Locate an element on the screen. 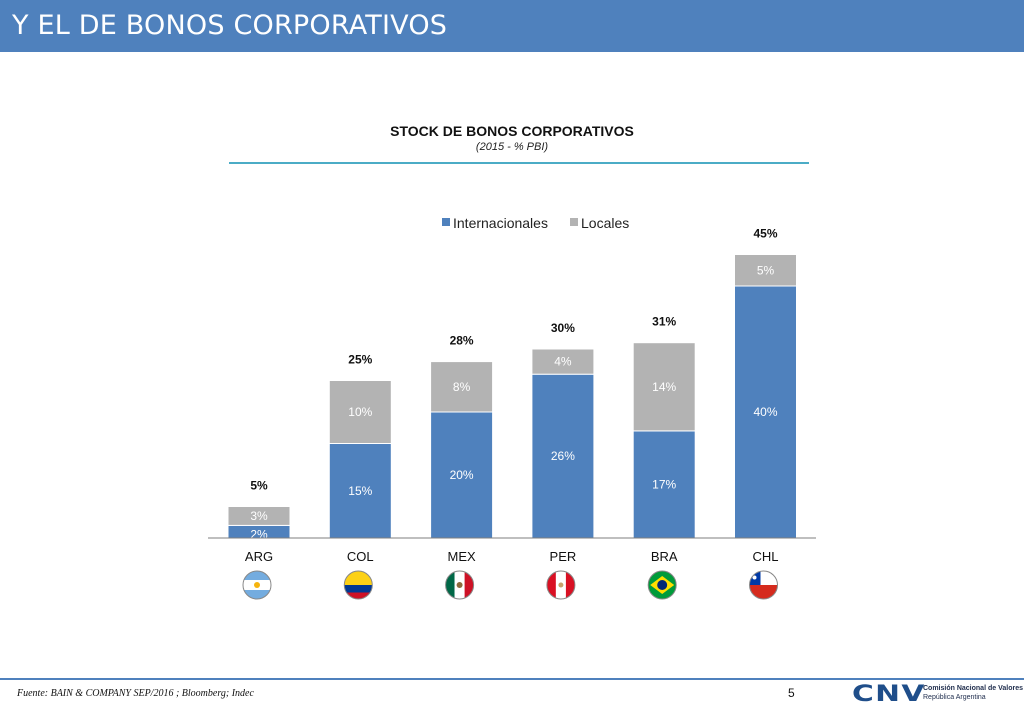 This screenshot has width=1024, height=709. flag-mexico-icon is located at coordinates (459, 585).